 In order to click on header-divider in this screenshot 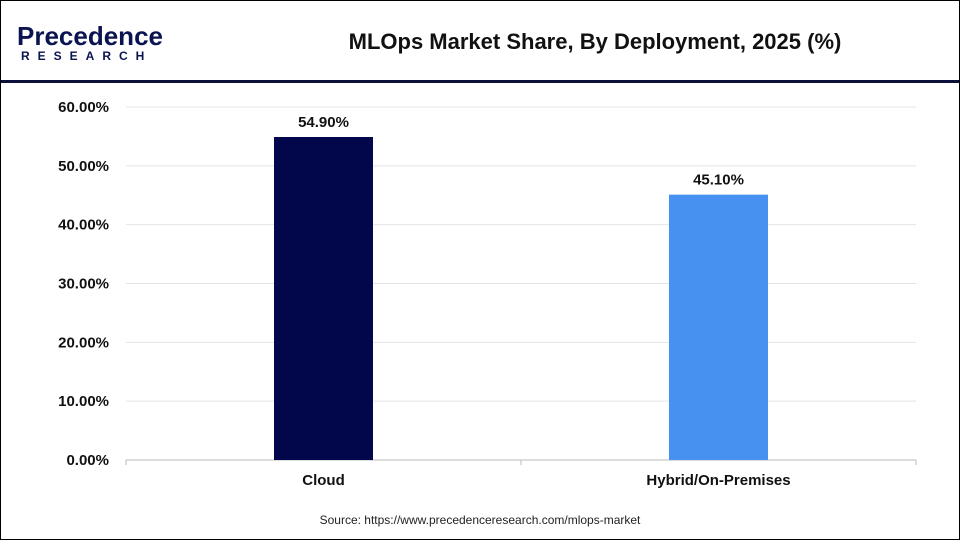, I will do `click(480, 81)`.